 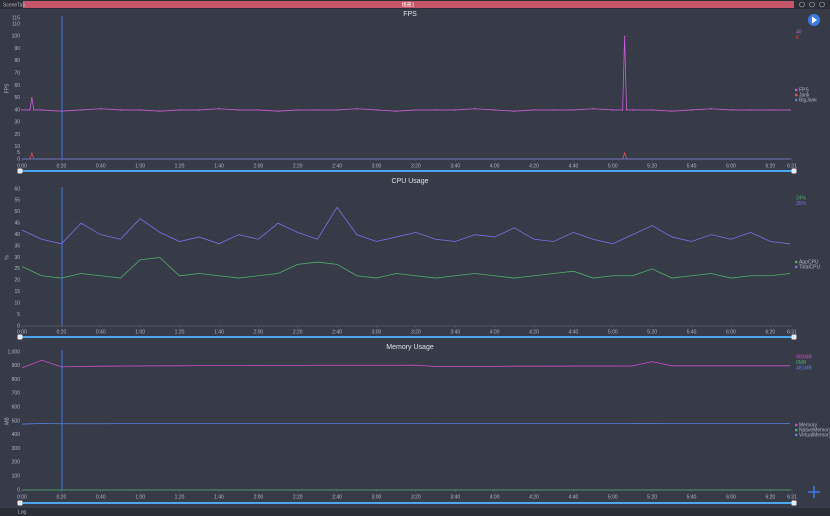 I want to click on x-tick-label: 5:20, so click(x=652, y=332).